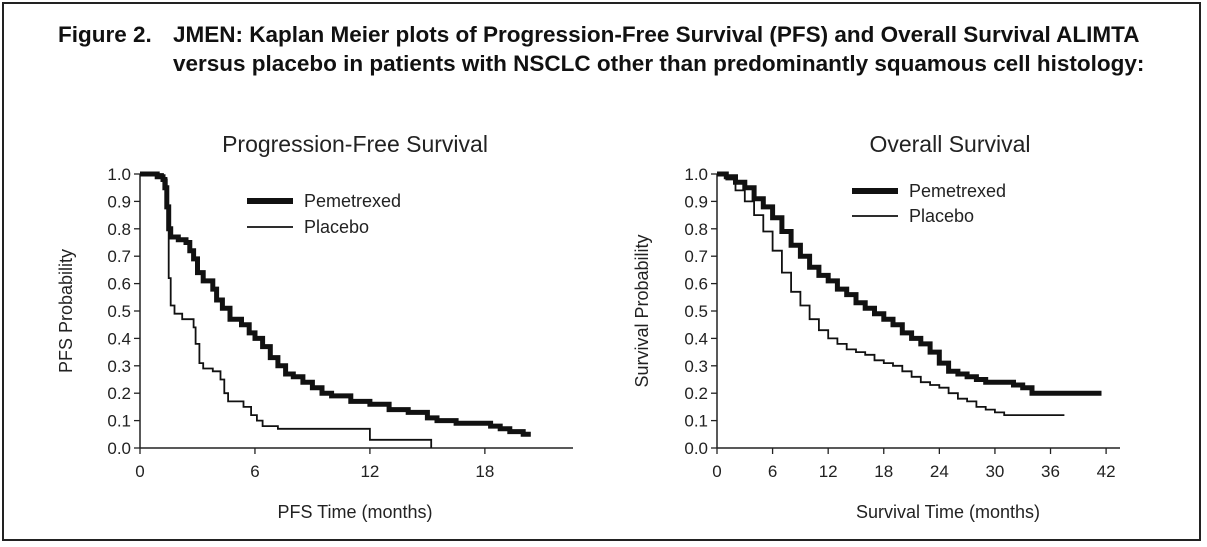 The image size is (1207, 547). I want to click on x-tick-label: 24, so click(939, 471).